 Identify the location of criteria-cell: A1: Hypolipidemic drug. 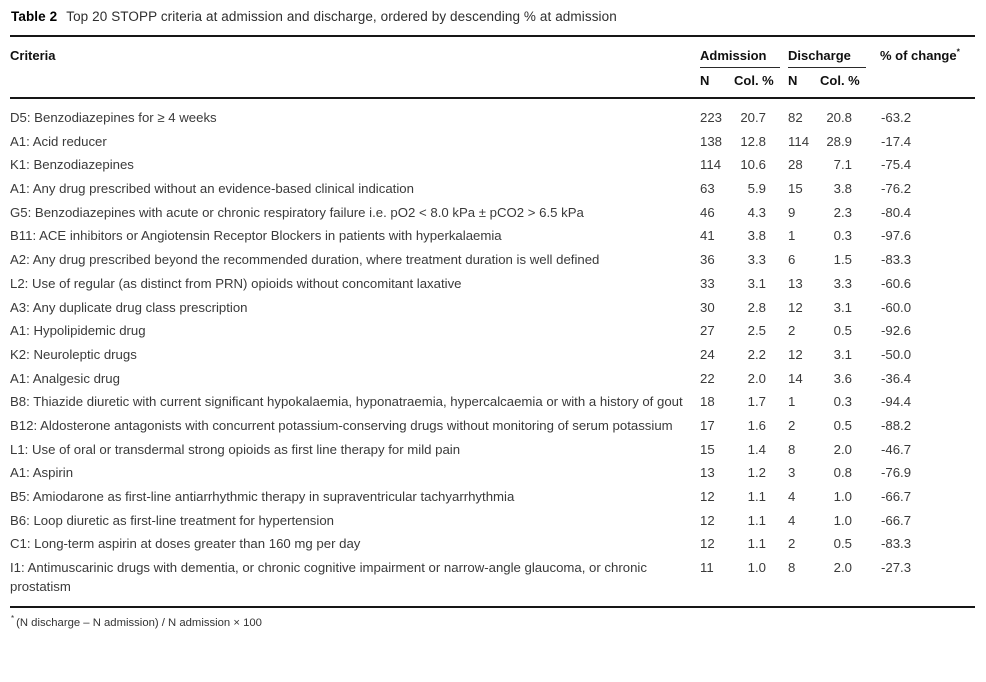
(78, 331).